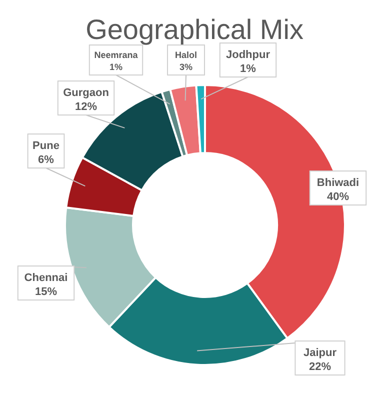  What do you see at coordinates (320, 367) in the screenshot?
I see `data-label: 22%` at bounding box center [320, 367].